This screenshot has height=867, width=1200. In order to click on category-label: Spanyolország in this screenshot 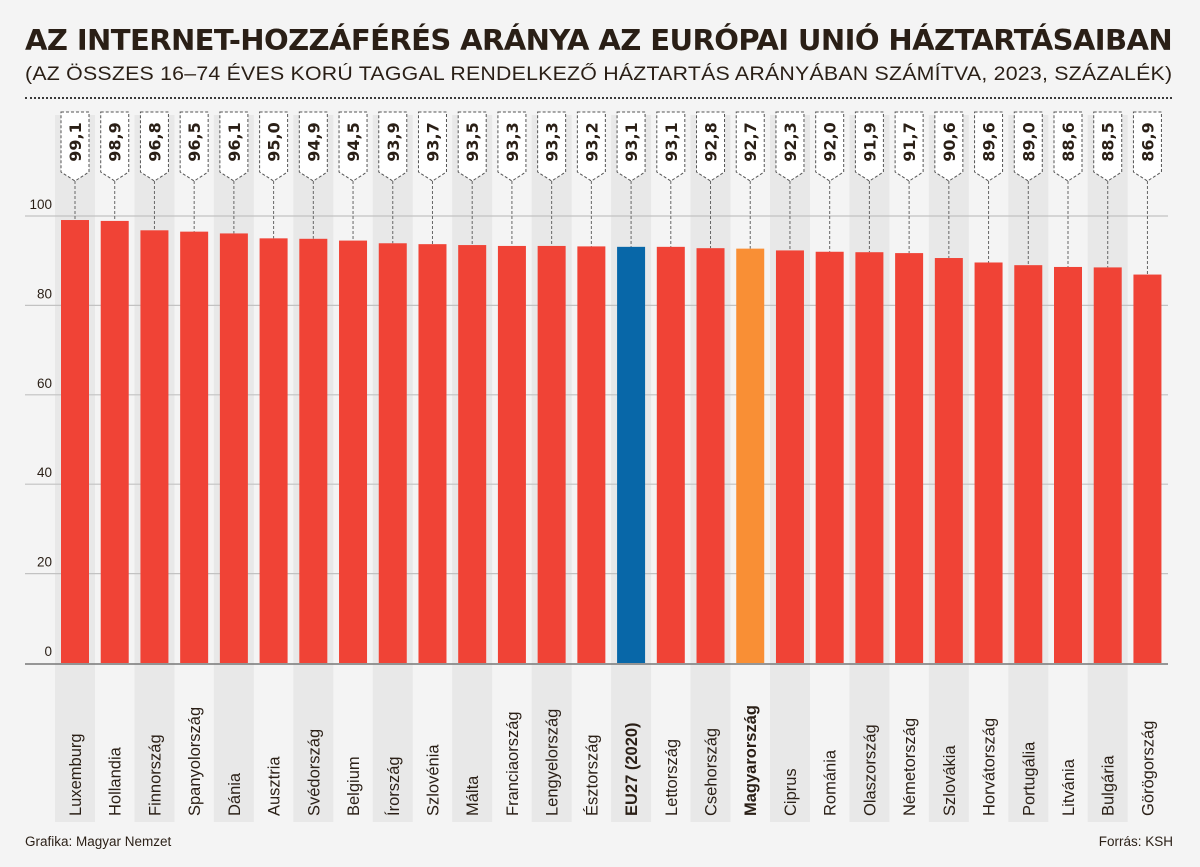, I will do `click(195, 761)`.